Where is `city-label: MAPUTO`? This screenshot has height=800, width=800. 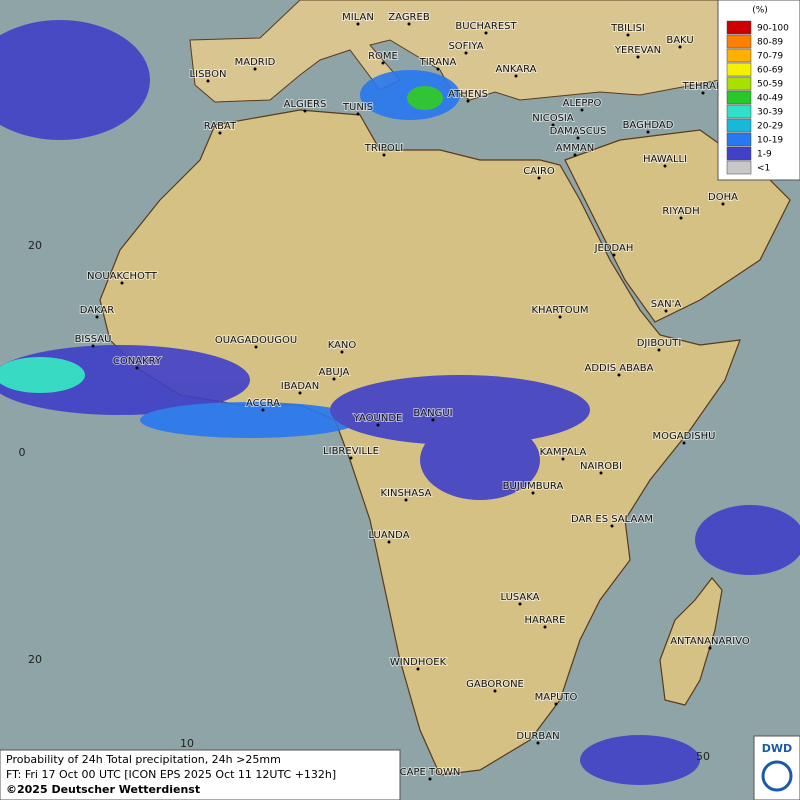
city-label: MAPUTO is located at coordinates (556, 697).